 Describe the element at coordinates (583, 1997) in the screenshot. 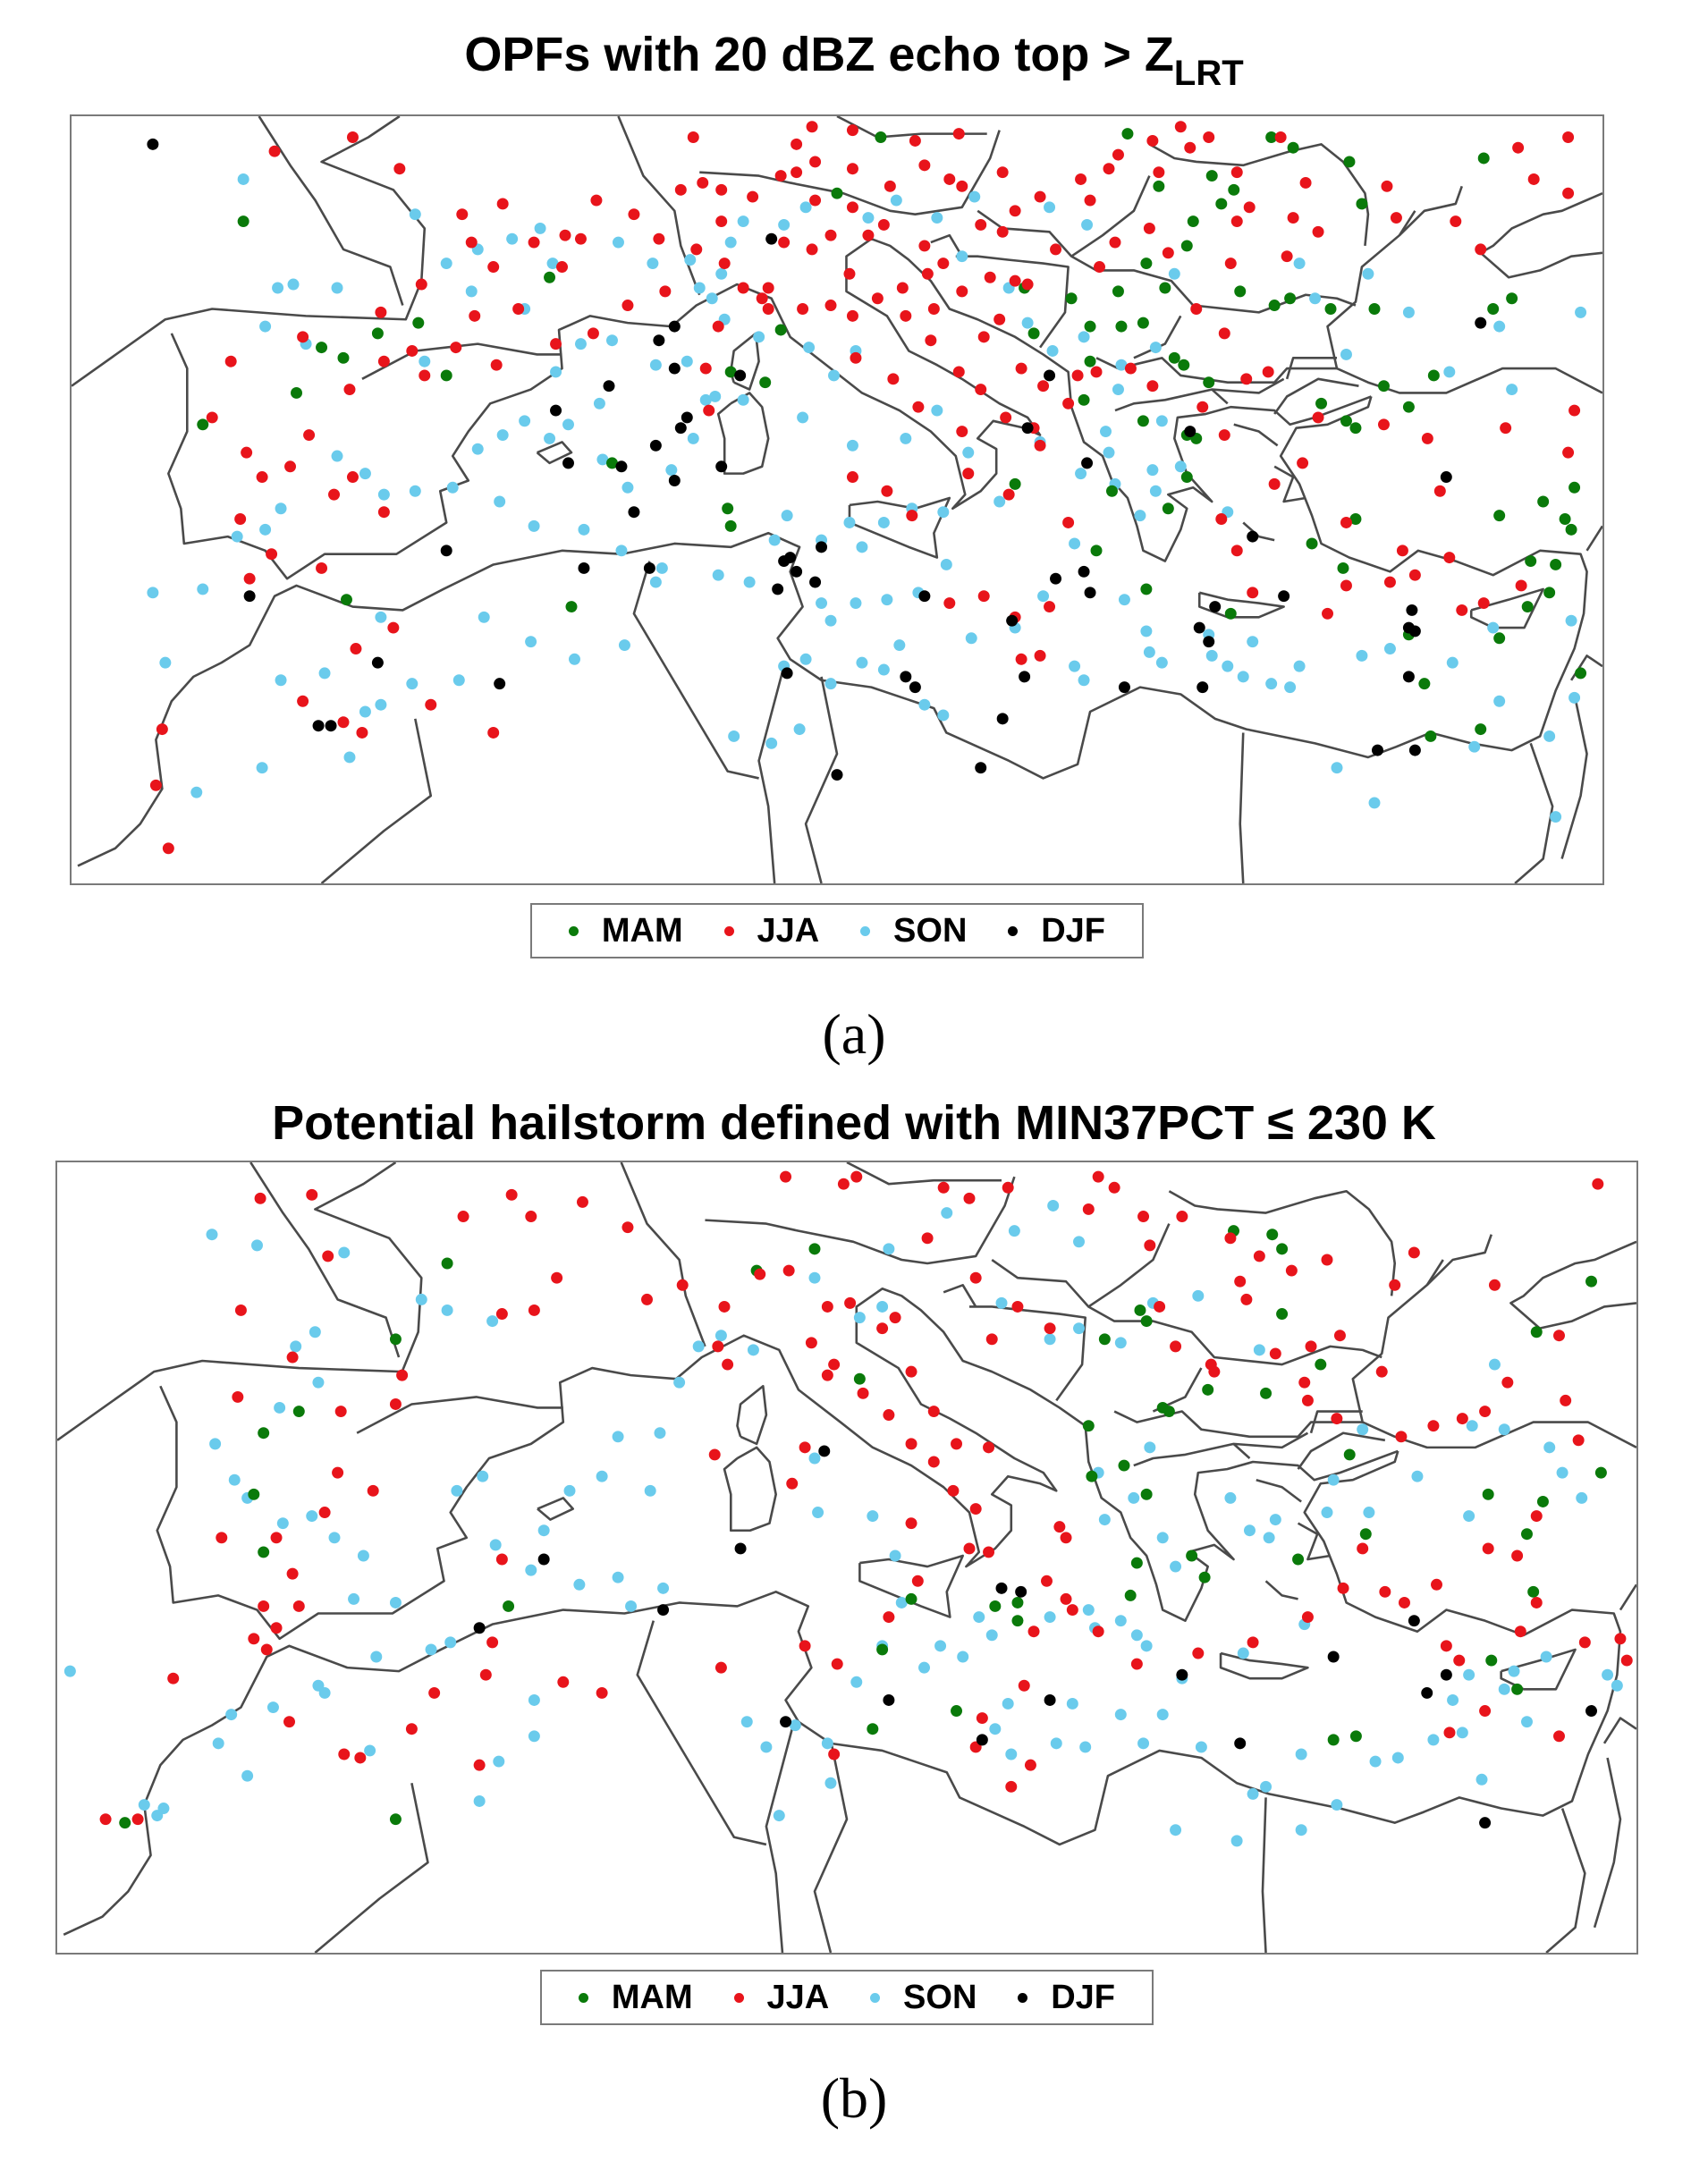

I see `legend-dot-mam` at that location.